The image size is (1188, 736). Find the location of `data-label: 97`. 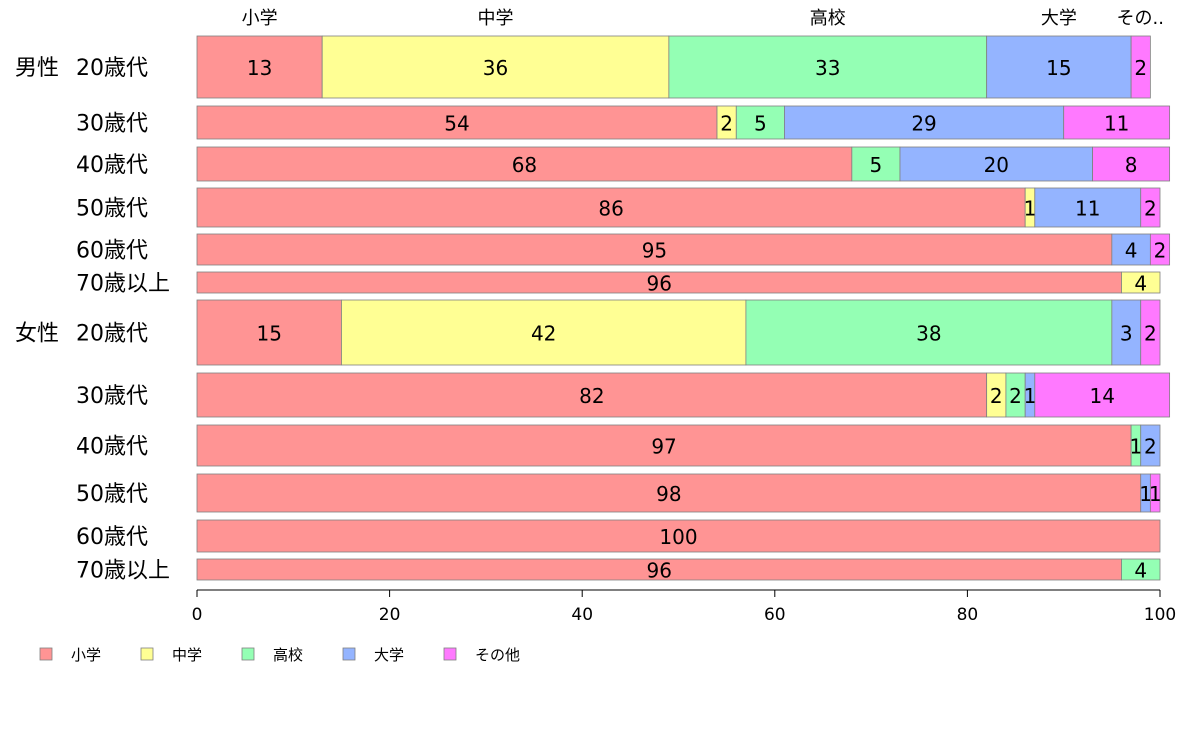

data-label: 97 is located at coordinates (663, 447).